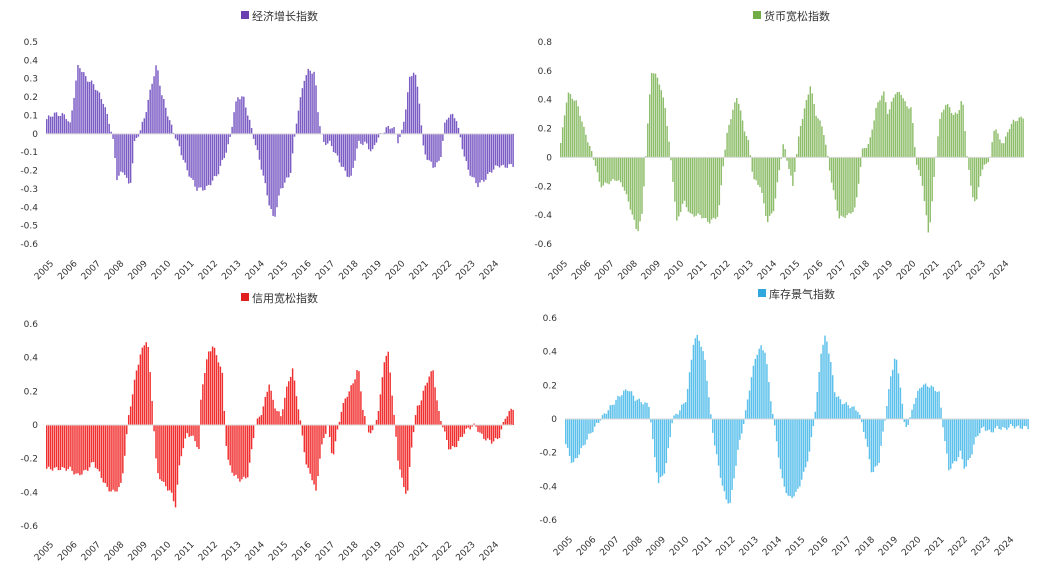  I want to click on x-tick-label: 2011, so click(184, 551).